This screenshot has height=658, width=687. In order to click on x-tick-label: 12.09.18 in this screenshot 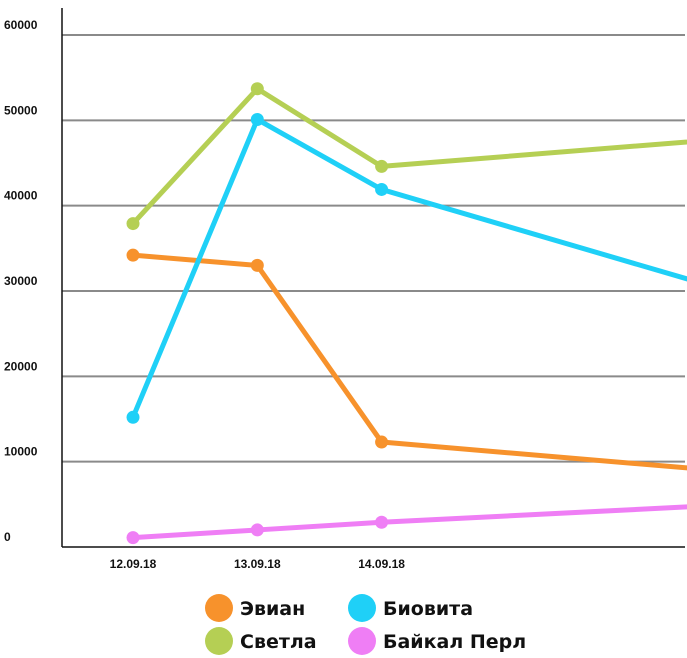, I will do `click(133, 564)`.